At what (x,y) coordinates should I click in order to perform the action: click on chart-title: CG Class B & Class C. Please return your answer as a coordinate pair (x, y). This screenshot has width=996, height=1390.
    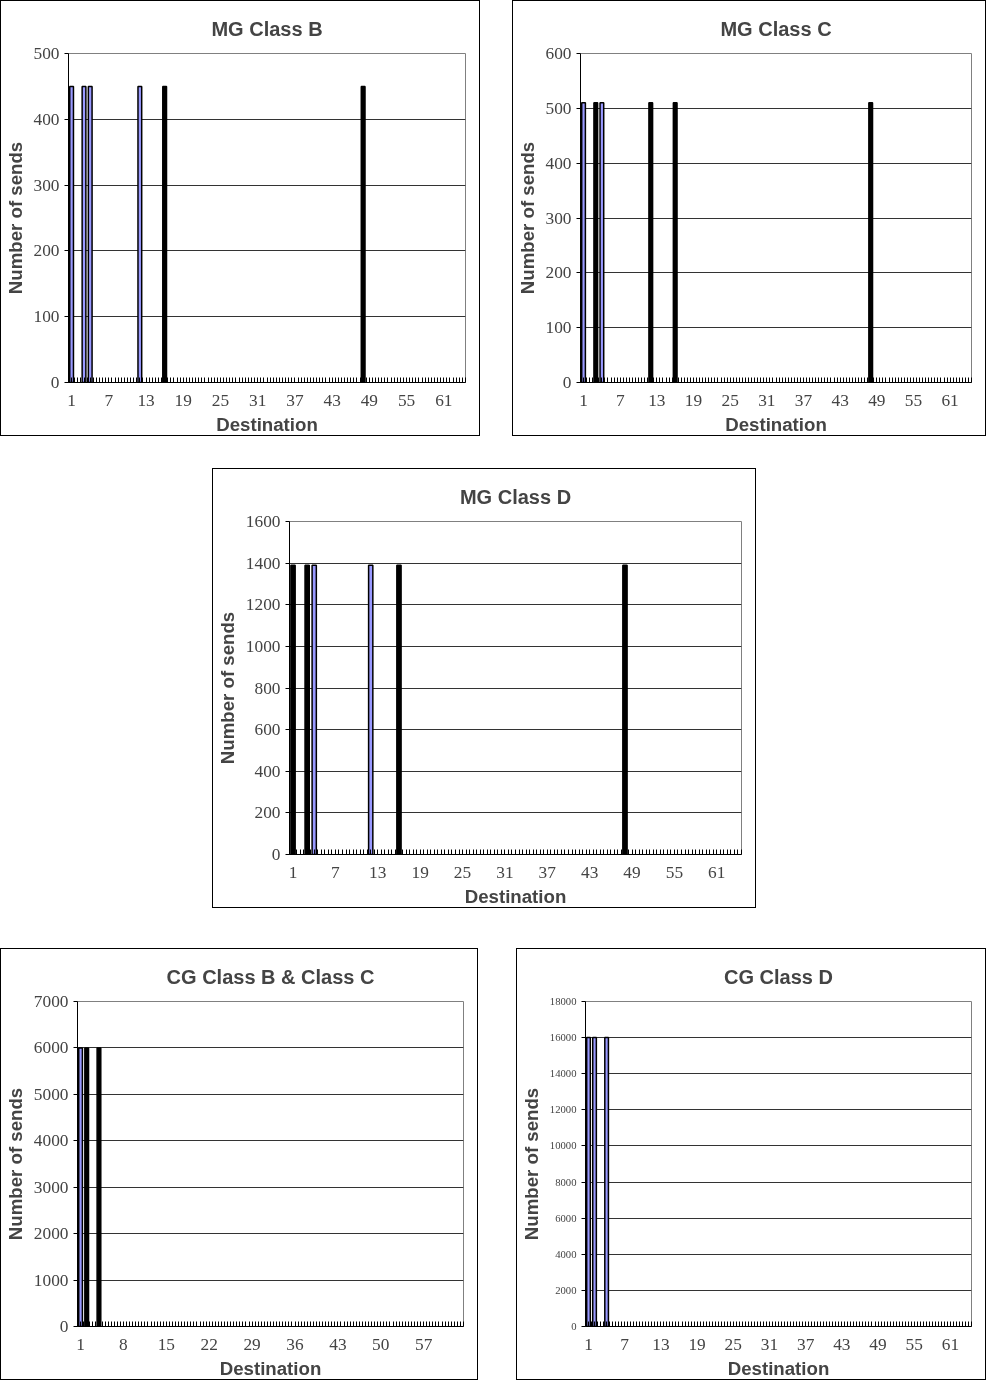
    Looking at the image, I should click on (270, 976).